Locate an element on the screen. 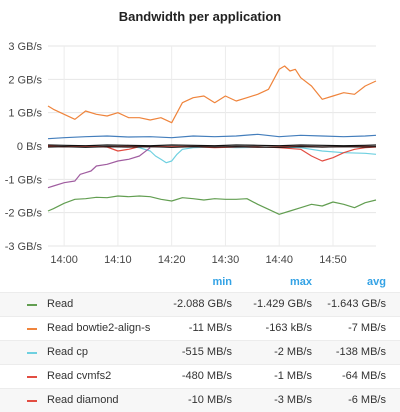  series-line-read-bowtie2-align-s is located at coordinates (212, 94).